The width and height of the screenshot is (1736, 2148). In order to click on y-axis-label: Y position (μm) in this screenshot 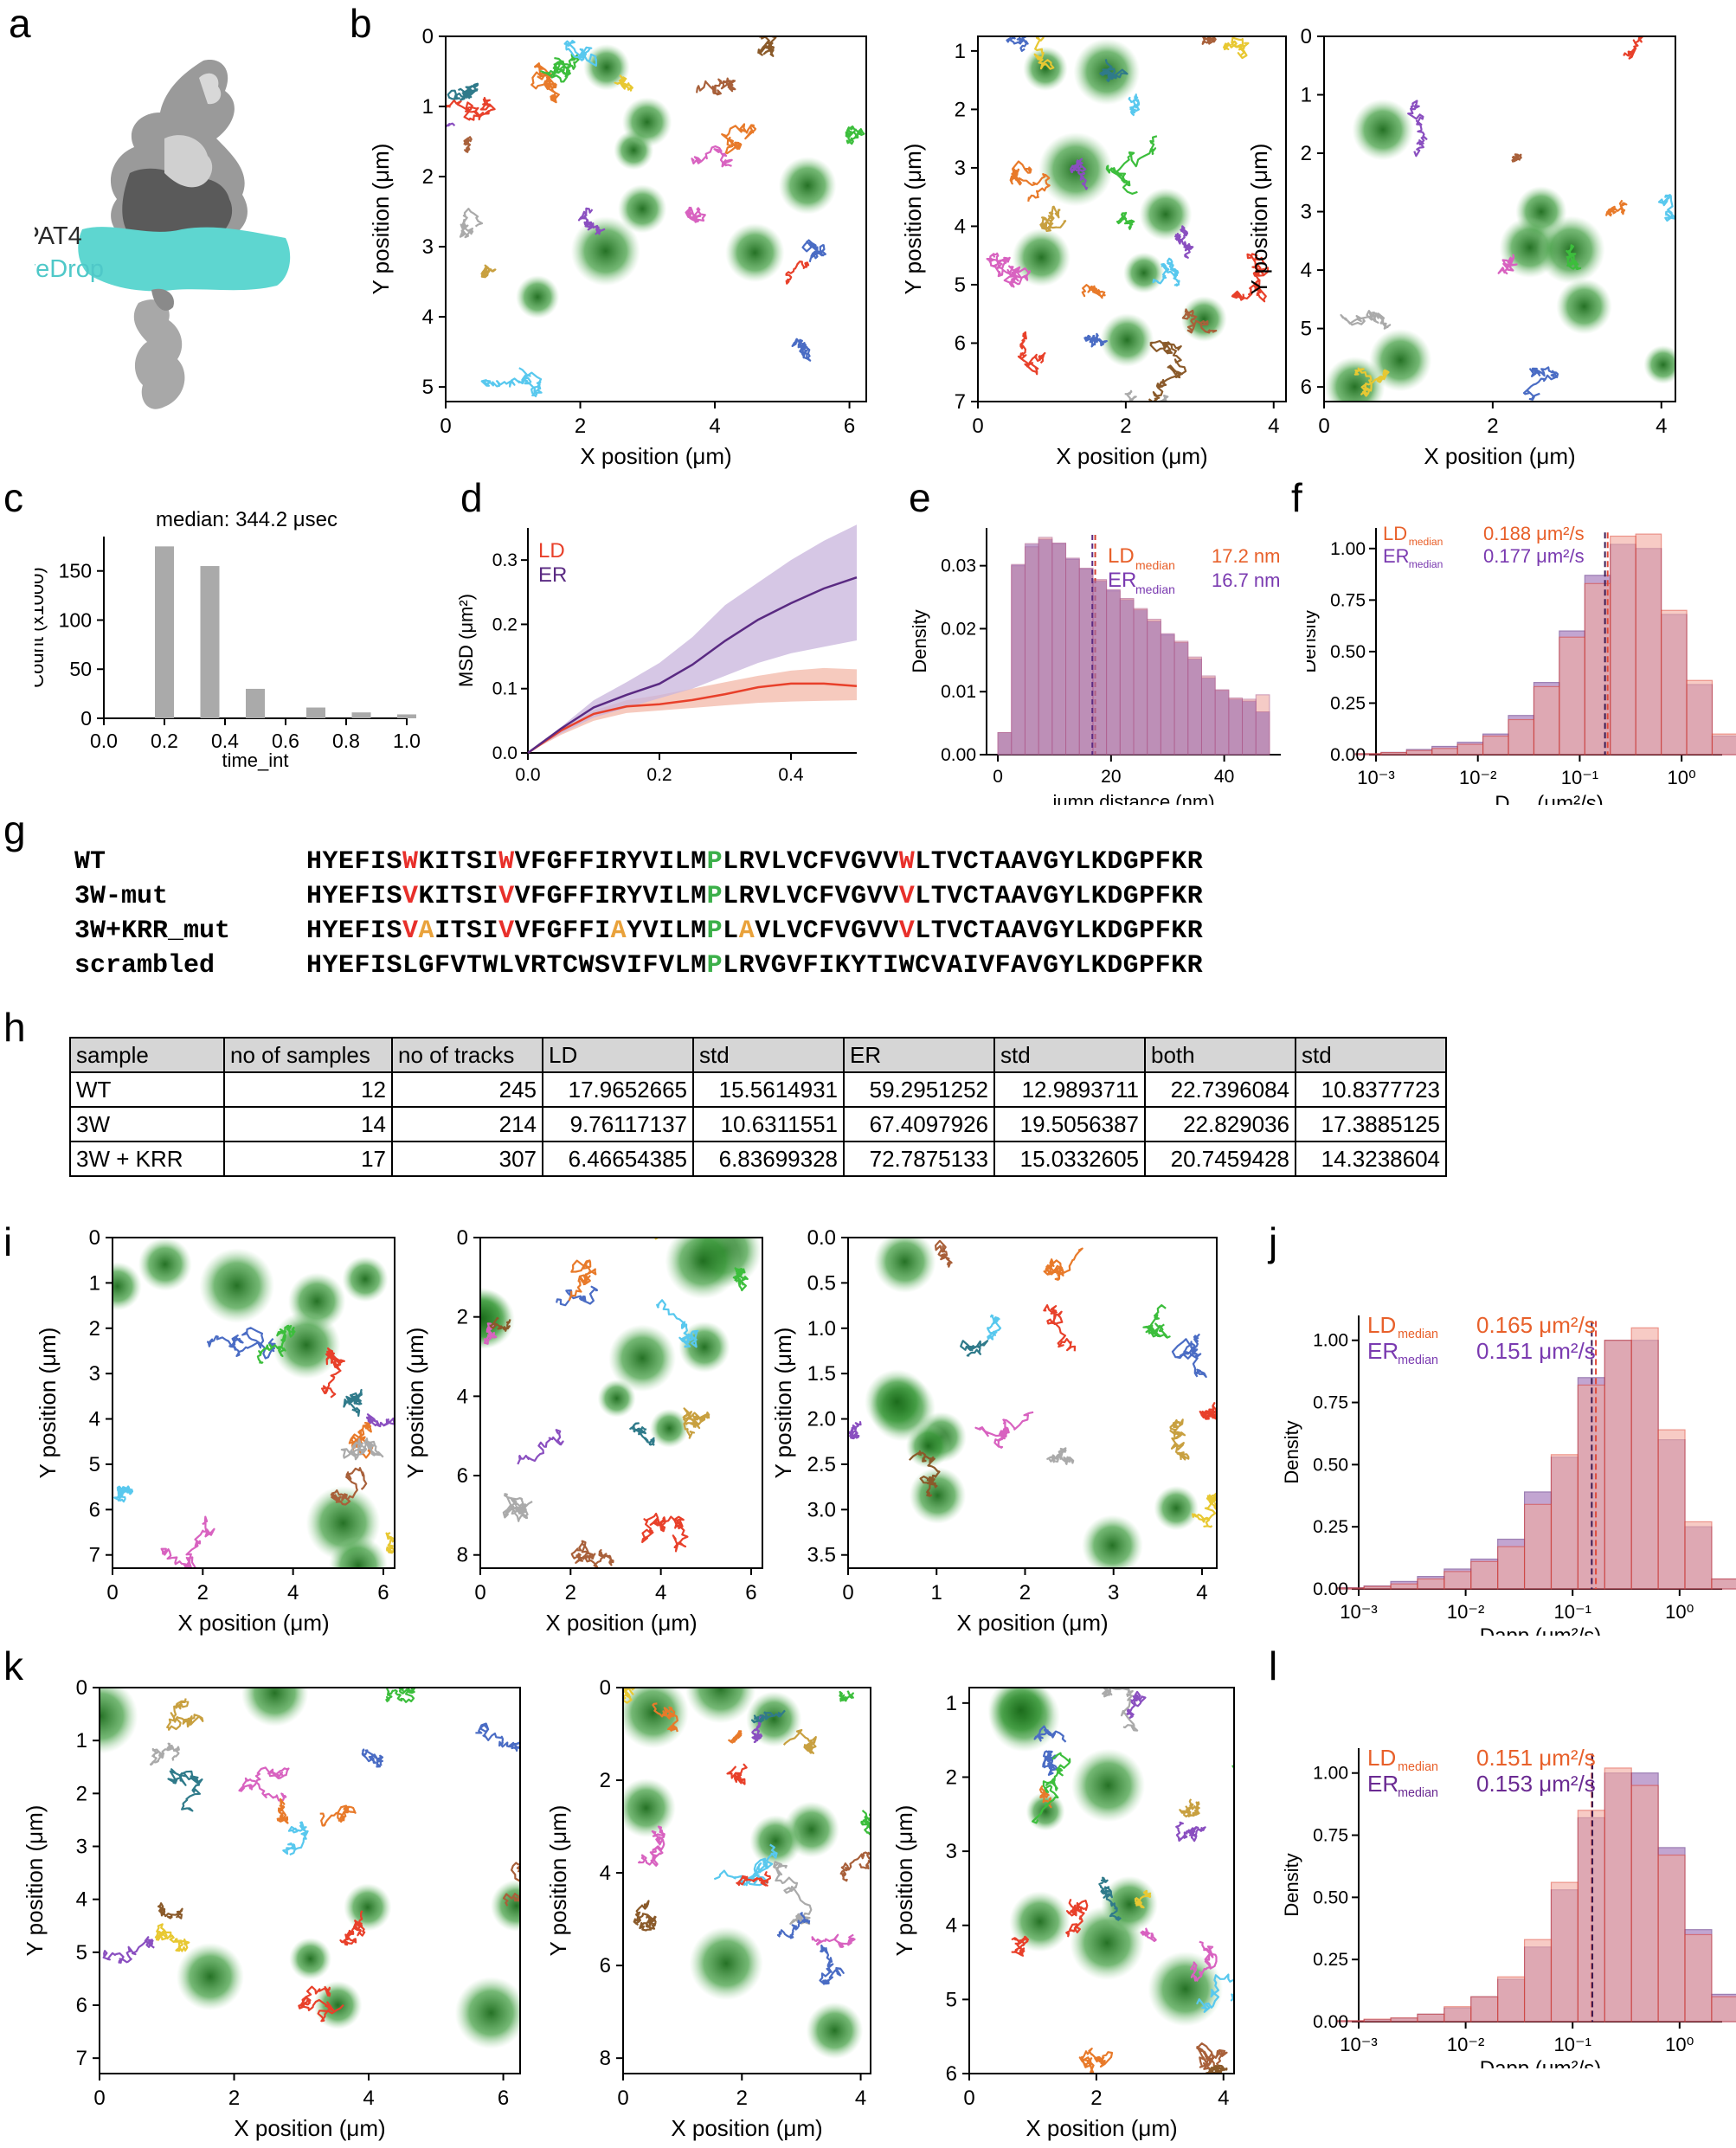, I will do `click(48, 1403)`.